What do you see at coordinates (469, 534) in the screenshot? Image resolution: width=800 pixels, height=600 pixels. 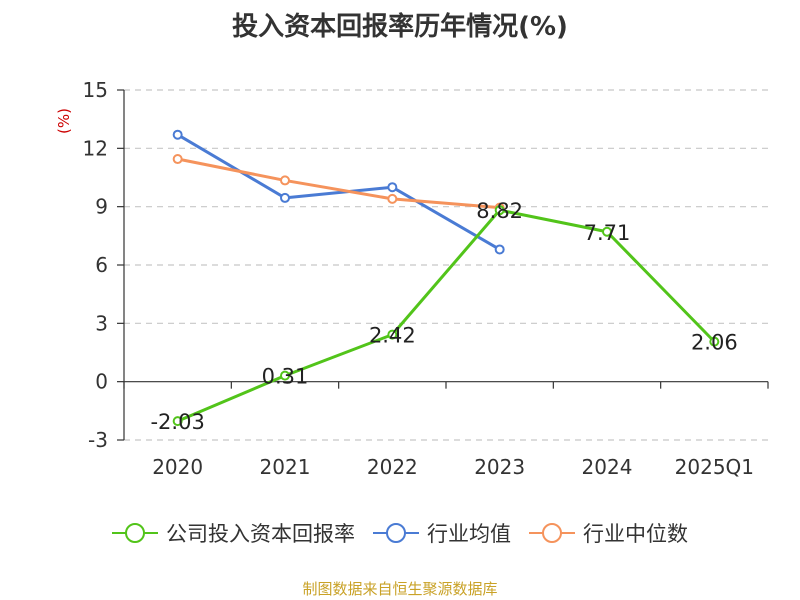 I see `legend-label-industry-mean: 行业均值` at bounding box center [469, 534].